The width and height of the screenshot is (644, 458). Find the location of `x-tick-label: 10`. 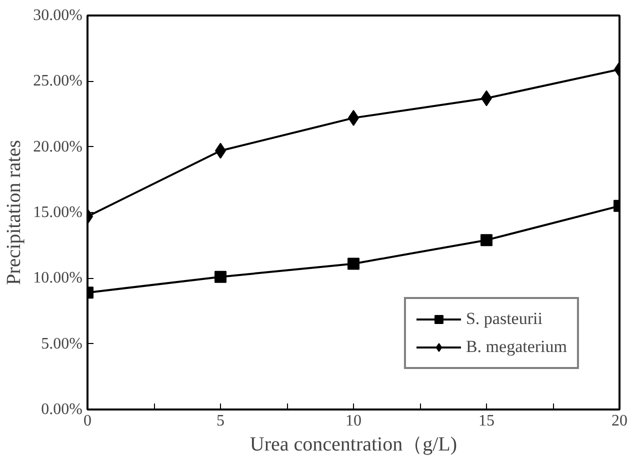

x-tick-label: 10 is located at coordinates (354, 421).